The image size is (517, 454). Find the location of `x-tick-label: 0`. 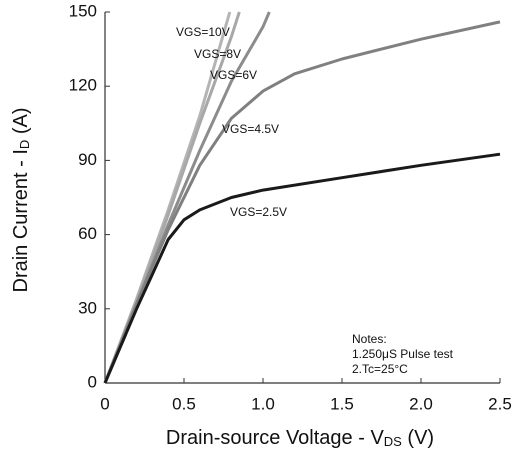

x-tick-label: 0 is located at coordinates (104, 403).